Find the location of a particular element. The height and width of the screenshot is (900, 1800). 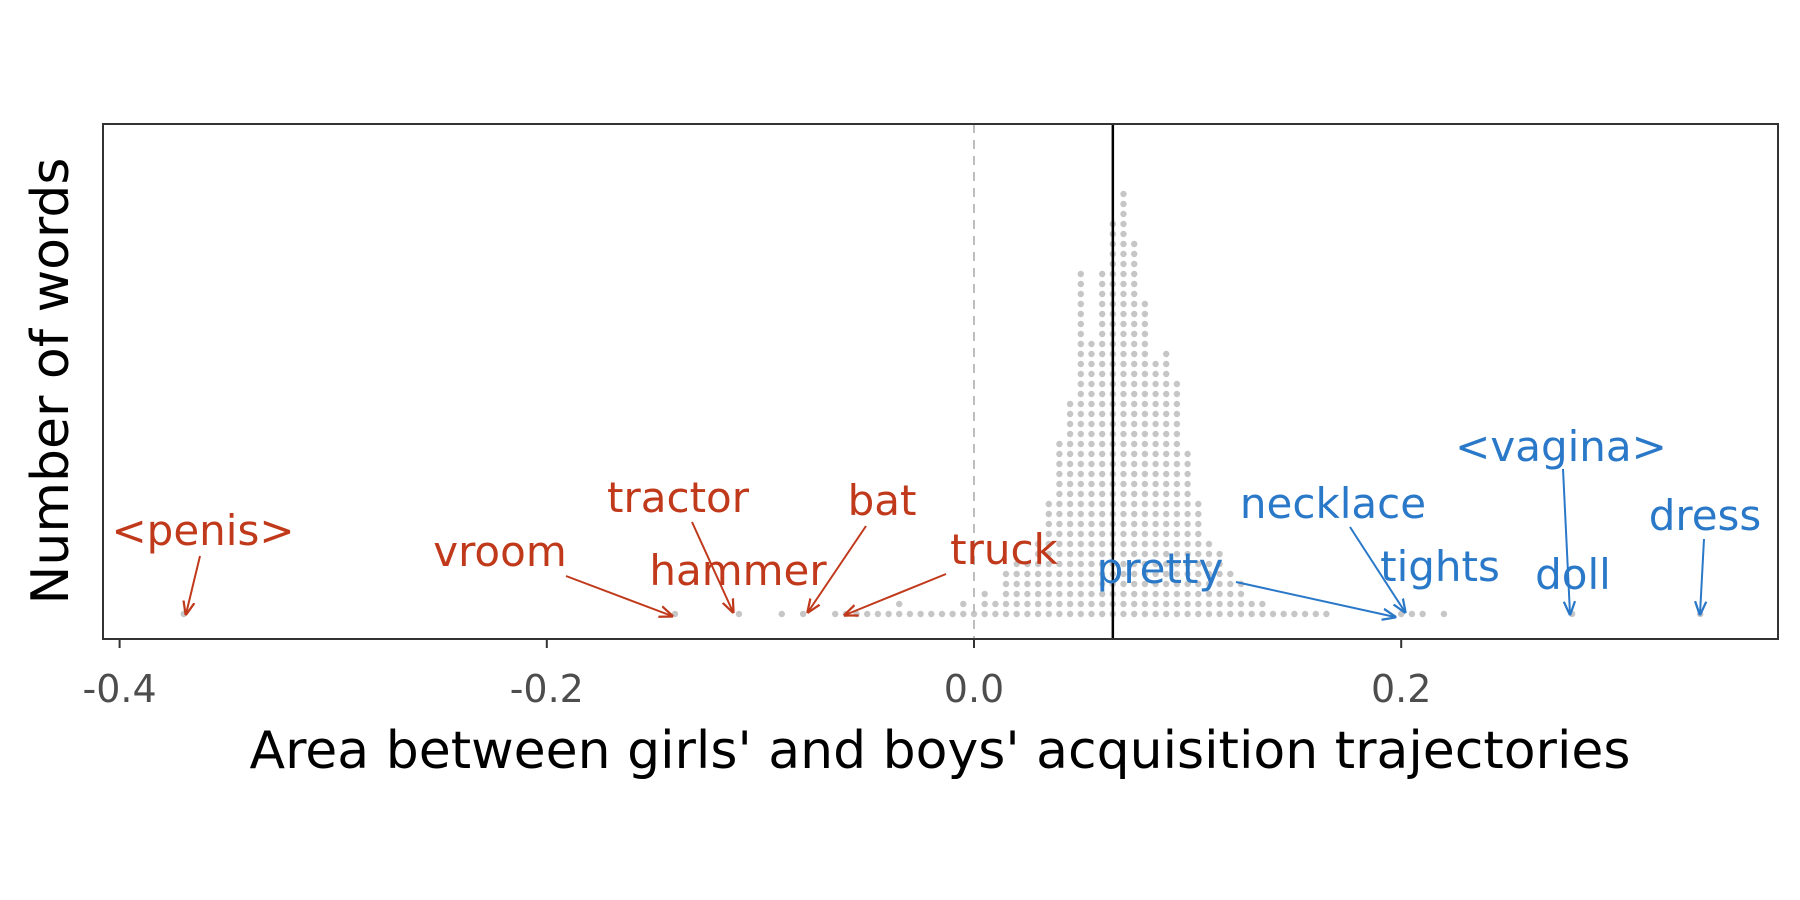

y-axis-title: Number of words is located at coordinates (51, 381).